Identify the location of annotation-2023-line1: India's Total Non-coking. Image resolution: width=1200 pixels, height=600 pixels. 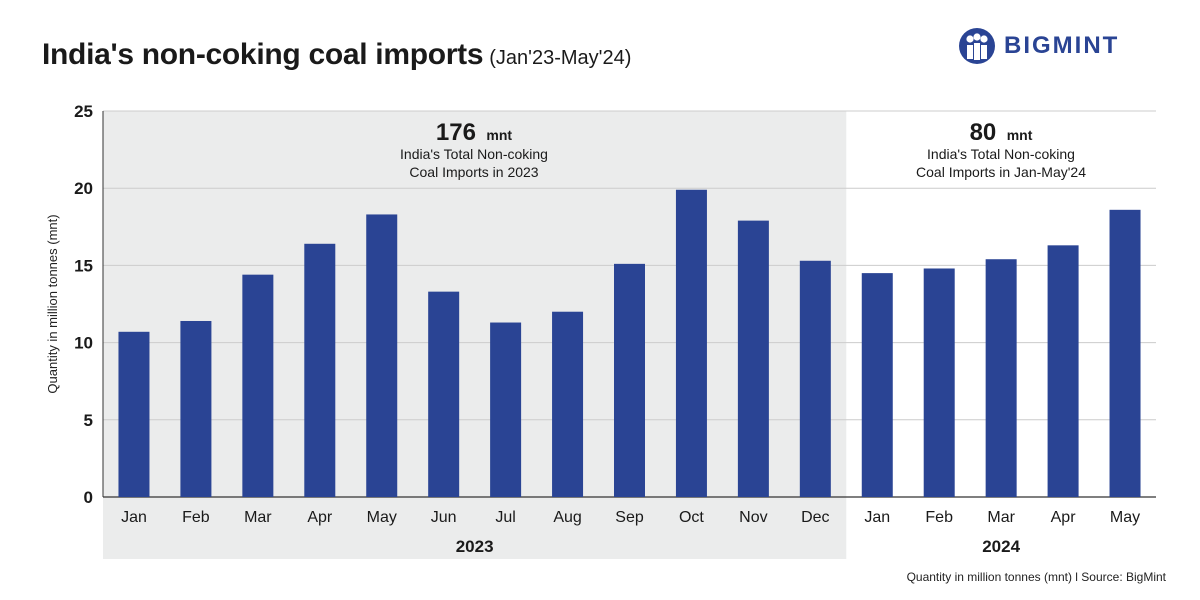
(474, 154).